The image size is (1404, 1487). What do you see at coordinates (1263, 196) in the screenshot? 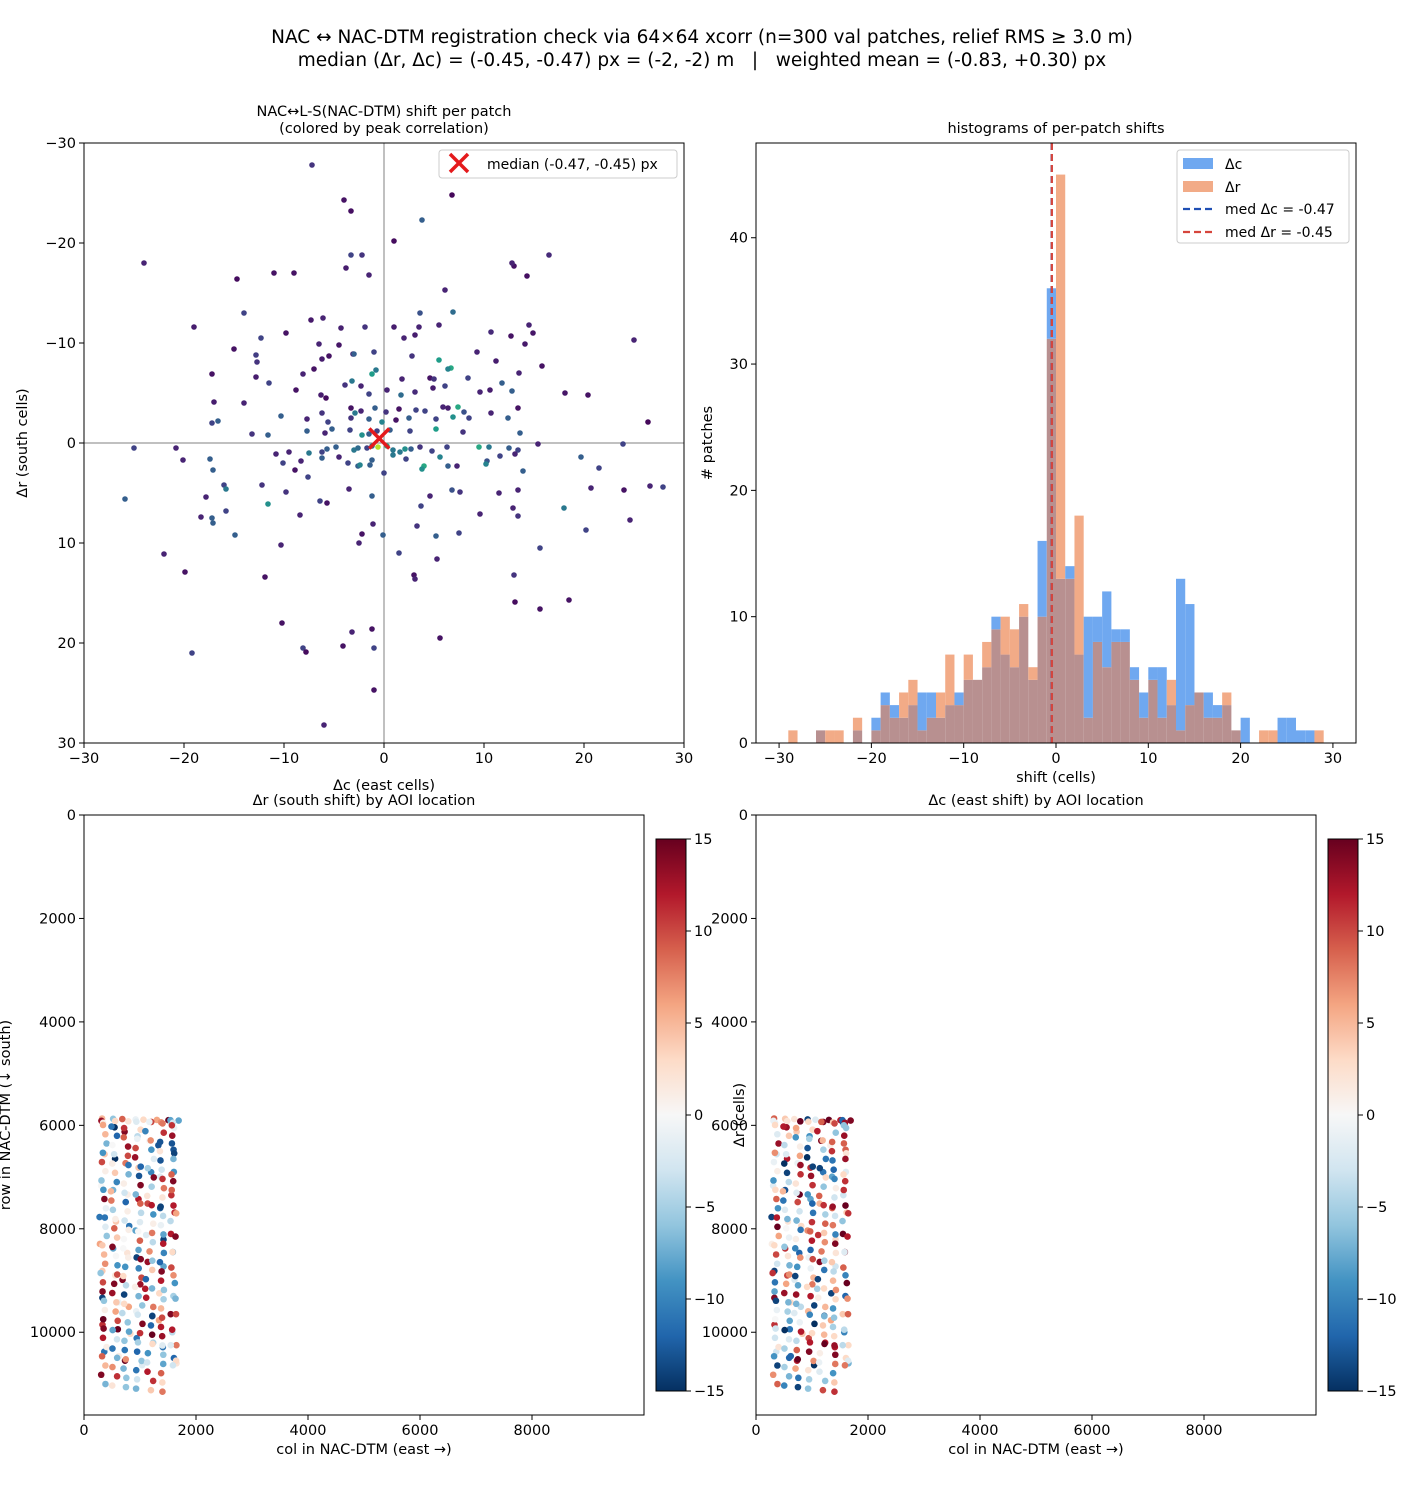
I see `histogram-legend: Δc Δr med Δc = -0.47 med Δr = -0.45` at bounding box center [1263, 196].